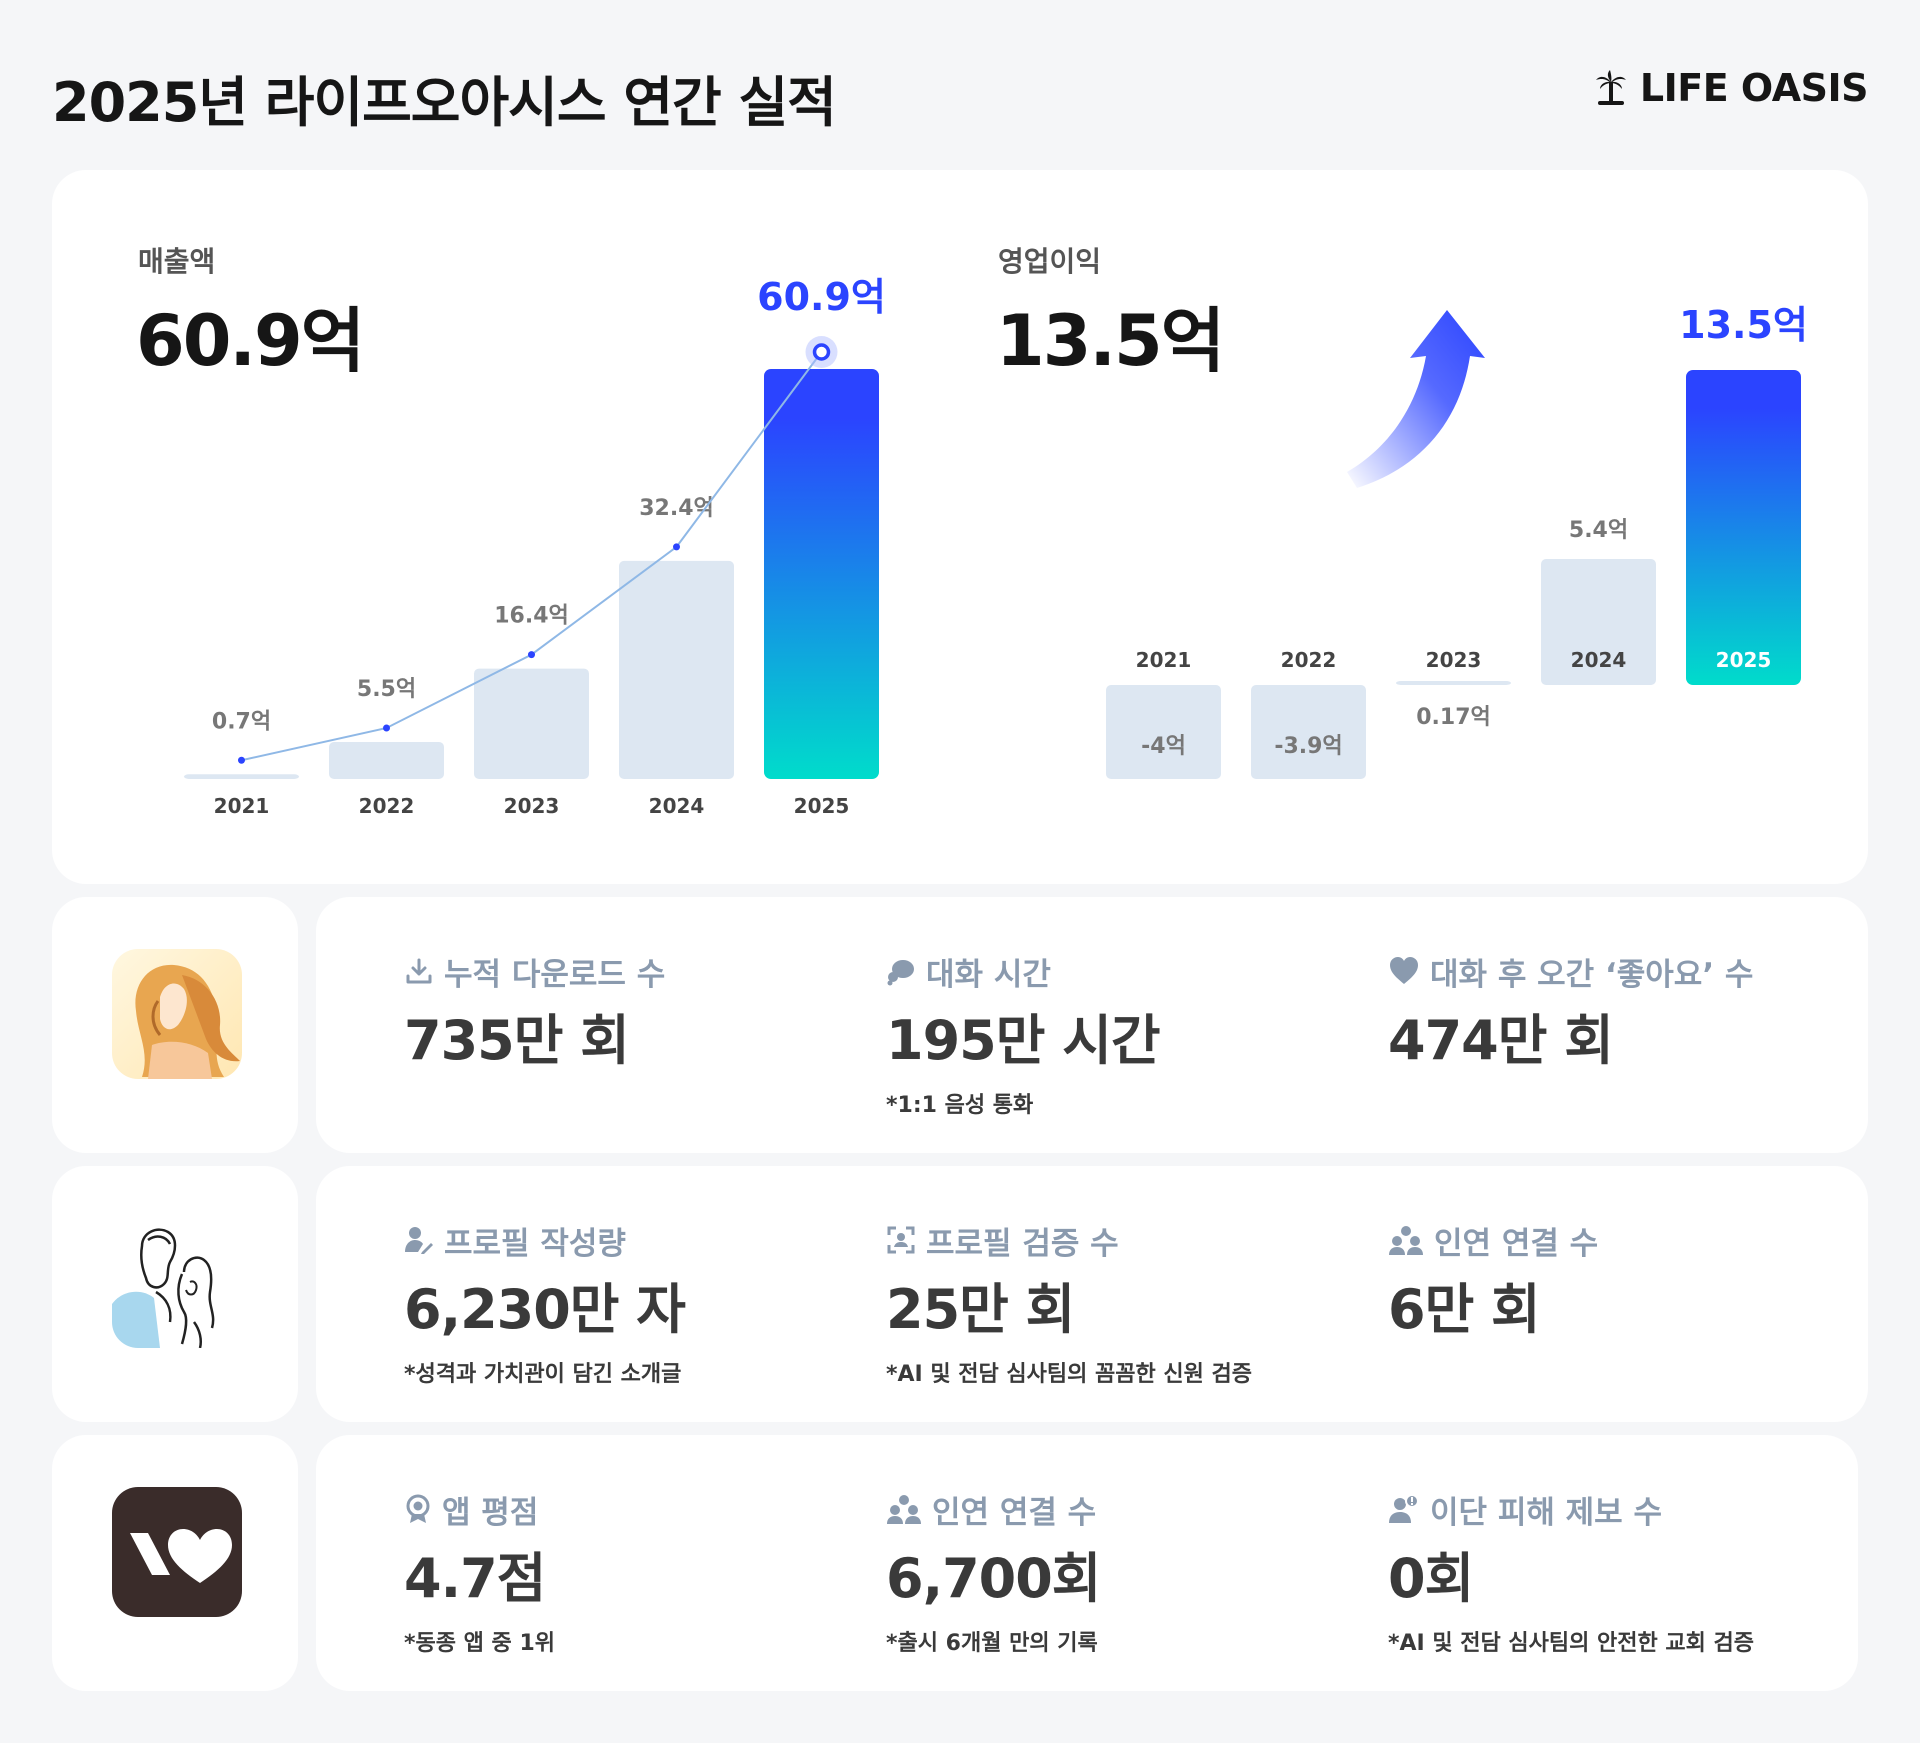  What do you see at coordinates (676, 508) in the screenshot?
I see `revenue-value-label: 32.4억` at bounding box center [676, 508].